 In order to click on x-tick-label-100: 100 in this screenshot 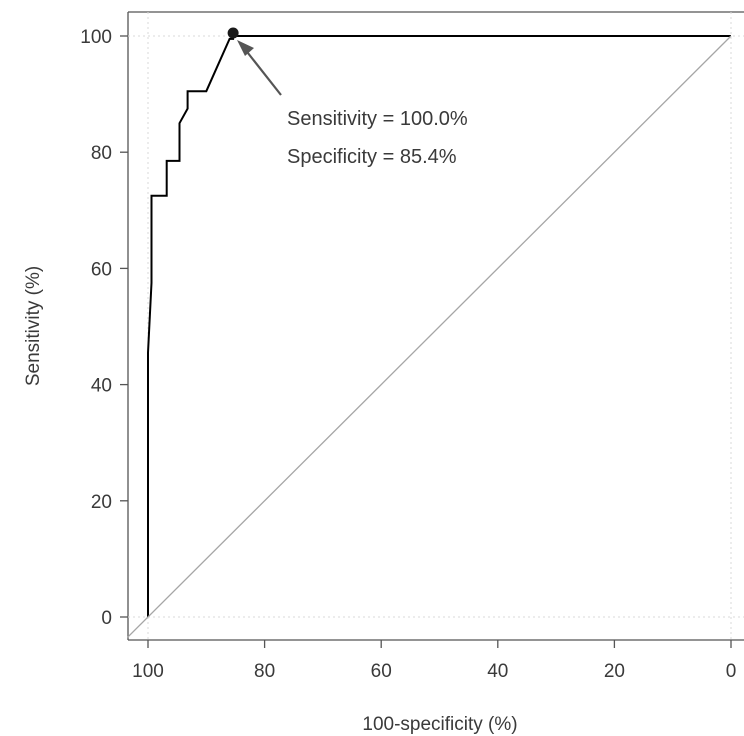, I will do `click(148, 671)`.